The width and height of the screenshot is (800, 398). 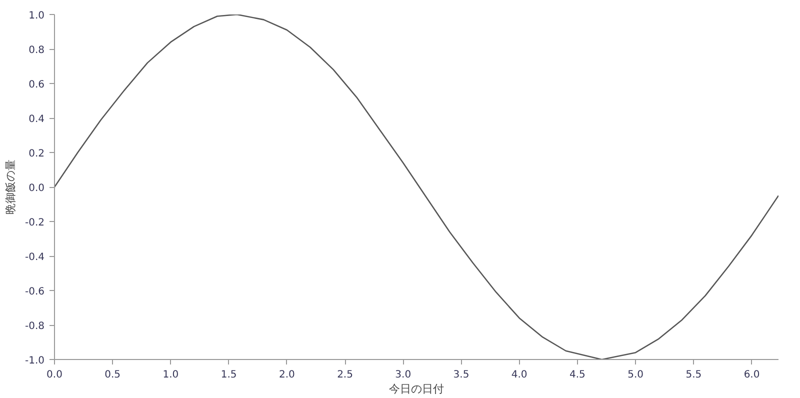 I want to click on x-tick-label: 5.5, so click(x=694, y=375).